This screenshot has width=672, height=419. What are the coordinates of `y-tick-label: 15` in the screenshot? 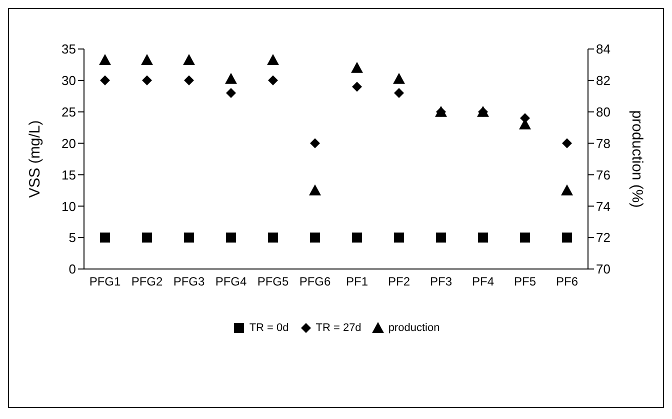 It's located at (69, 174).